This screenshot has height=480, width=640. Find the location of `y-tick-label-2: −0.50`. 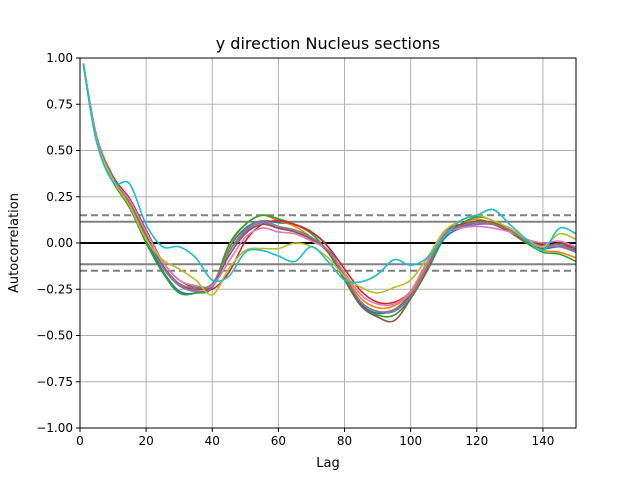

y-tick-label-2: −0.50 is located at coordinates (54, 336).